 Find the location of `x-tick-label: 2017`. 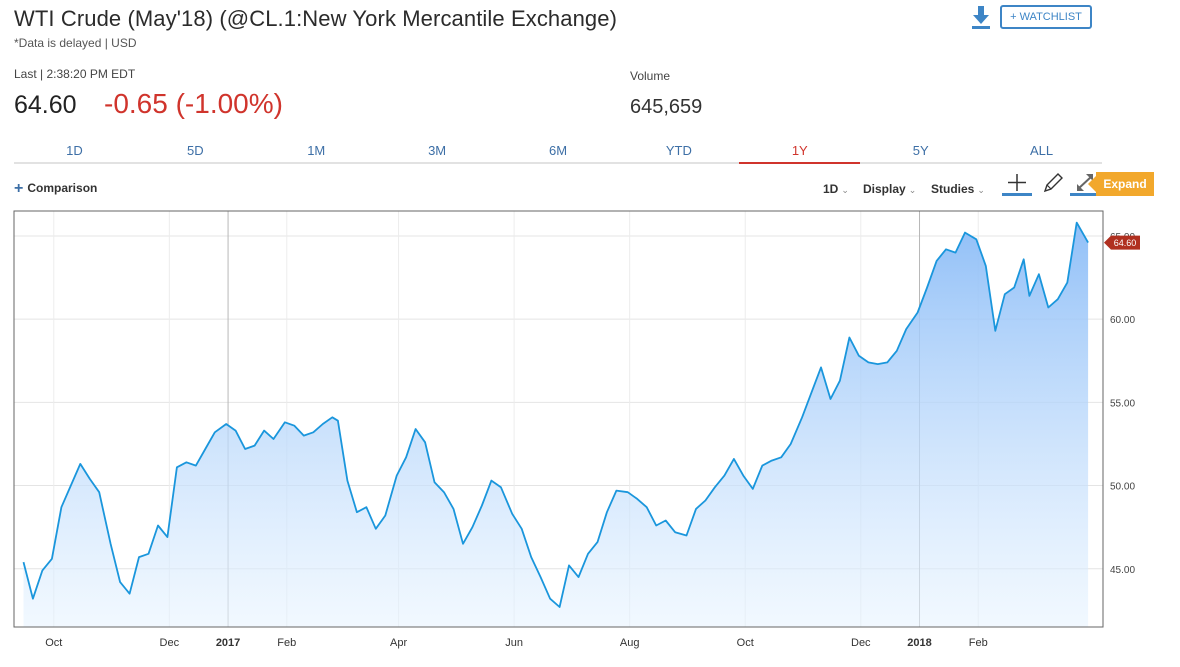

x-tick-label: 2017 is located at coordinates (228, 643).